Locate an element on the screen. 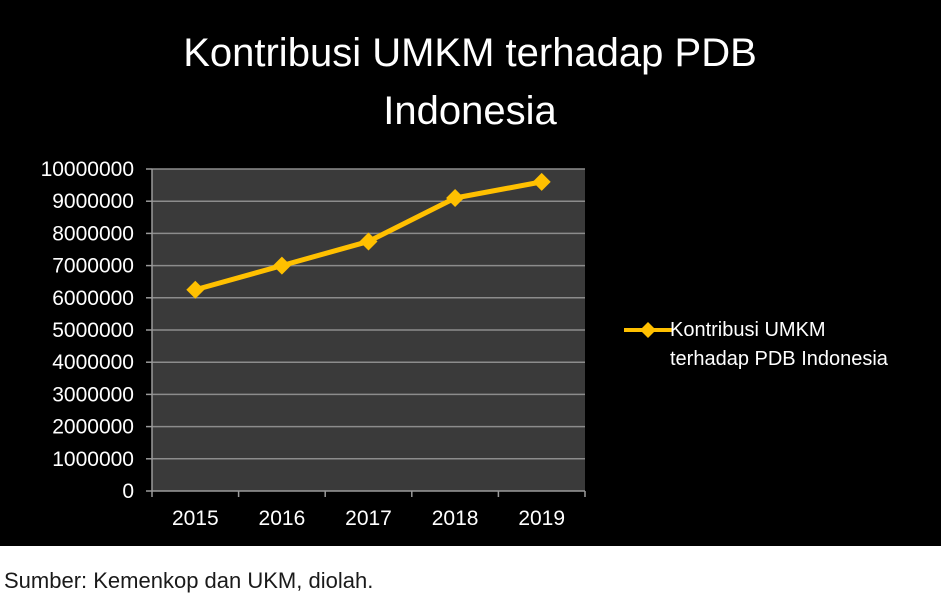  x-axis-tick-labels: 2015 2016 2017 2018 2019 is located at coordinates (368, 518).